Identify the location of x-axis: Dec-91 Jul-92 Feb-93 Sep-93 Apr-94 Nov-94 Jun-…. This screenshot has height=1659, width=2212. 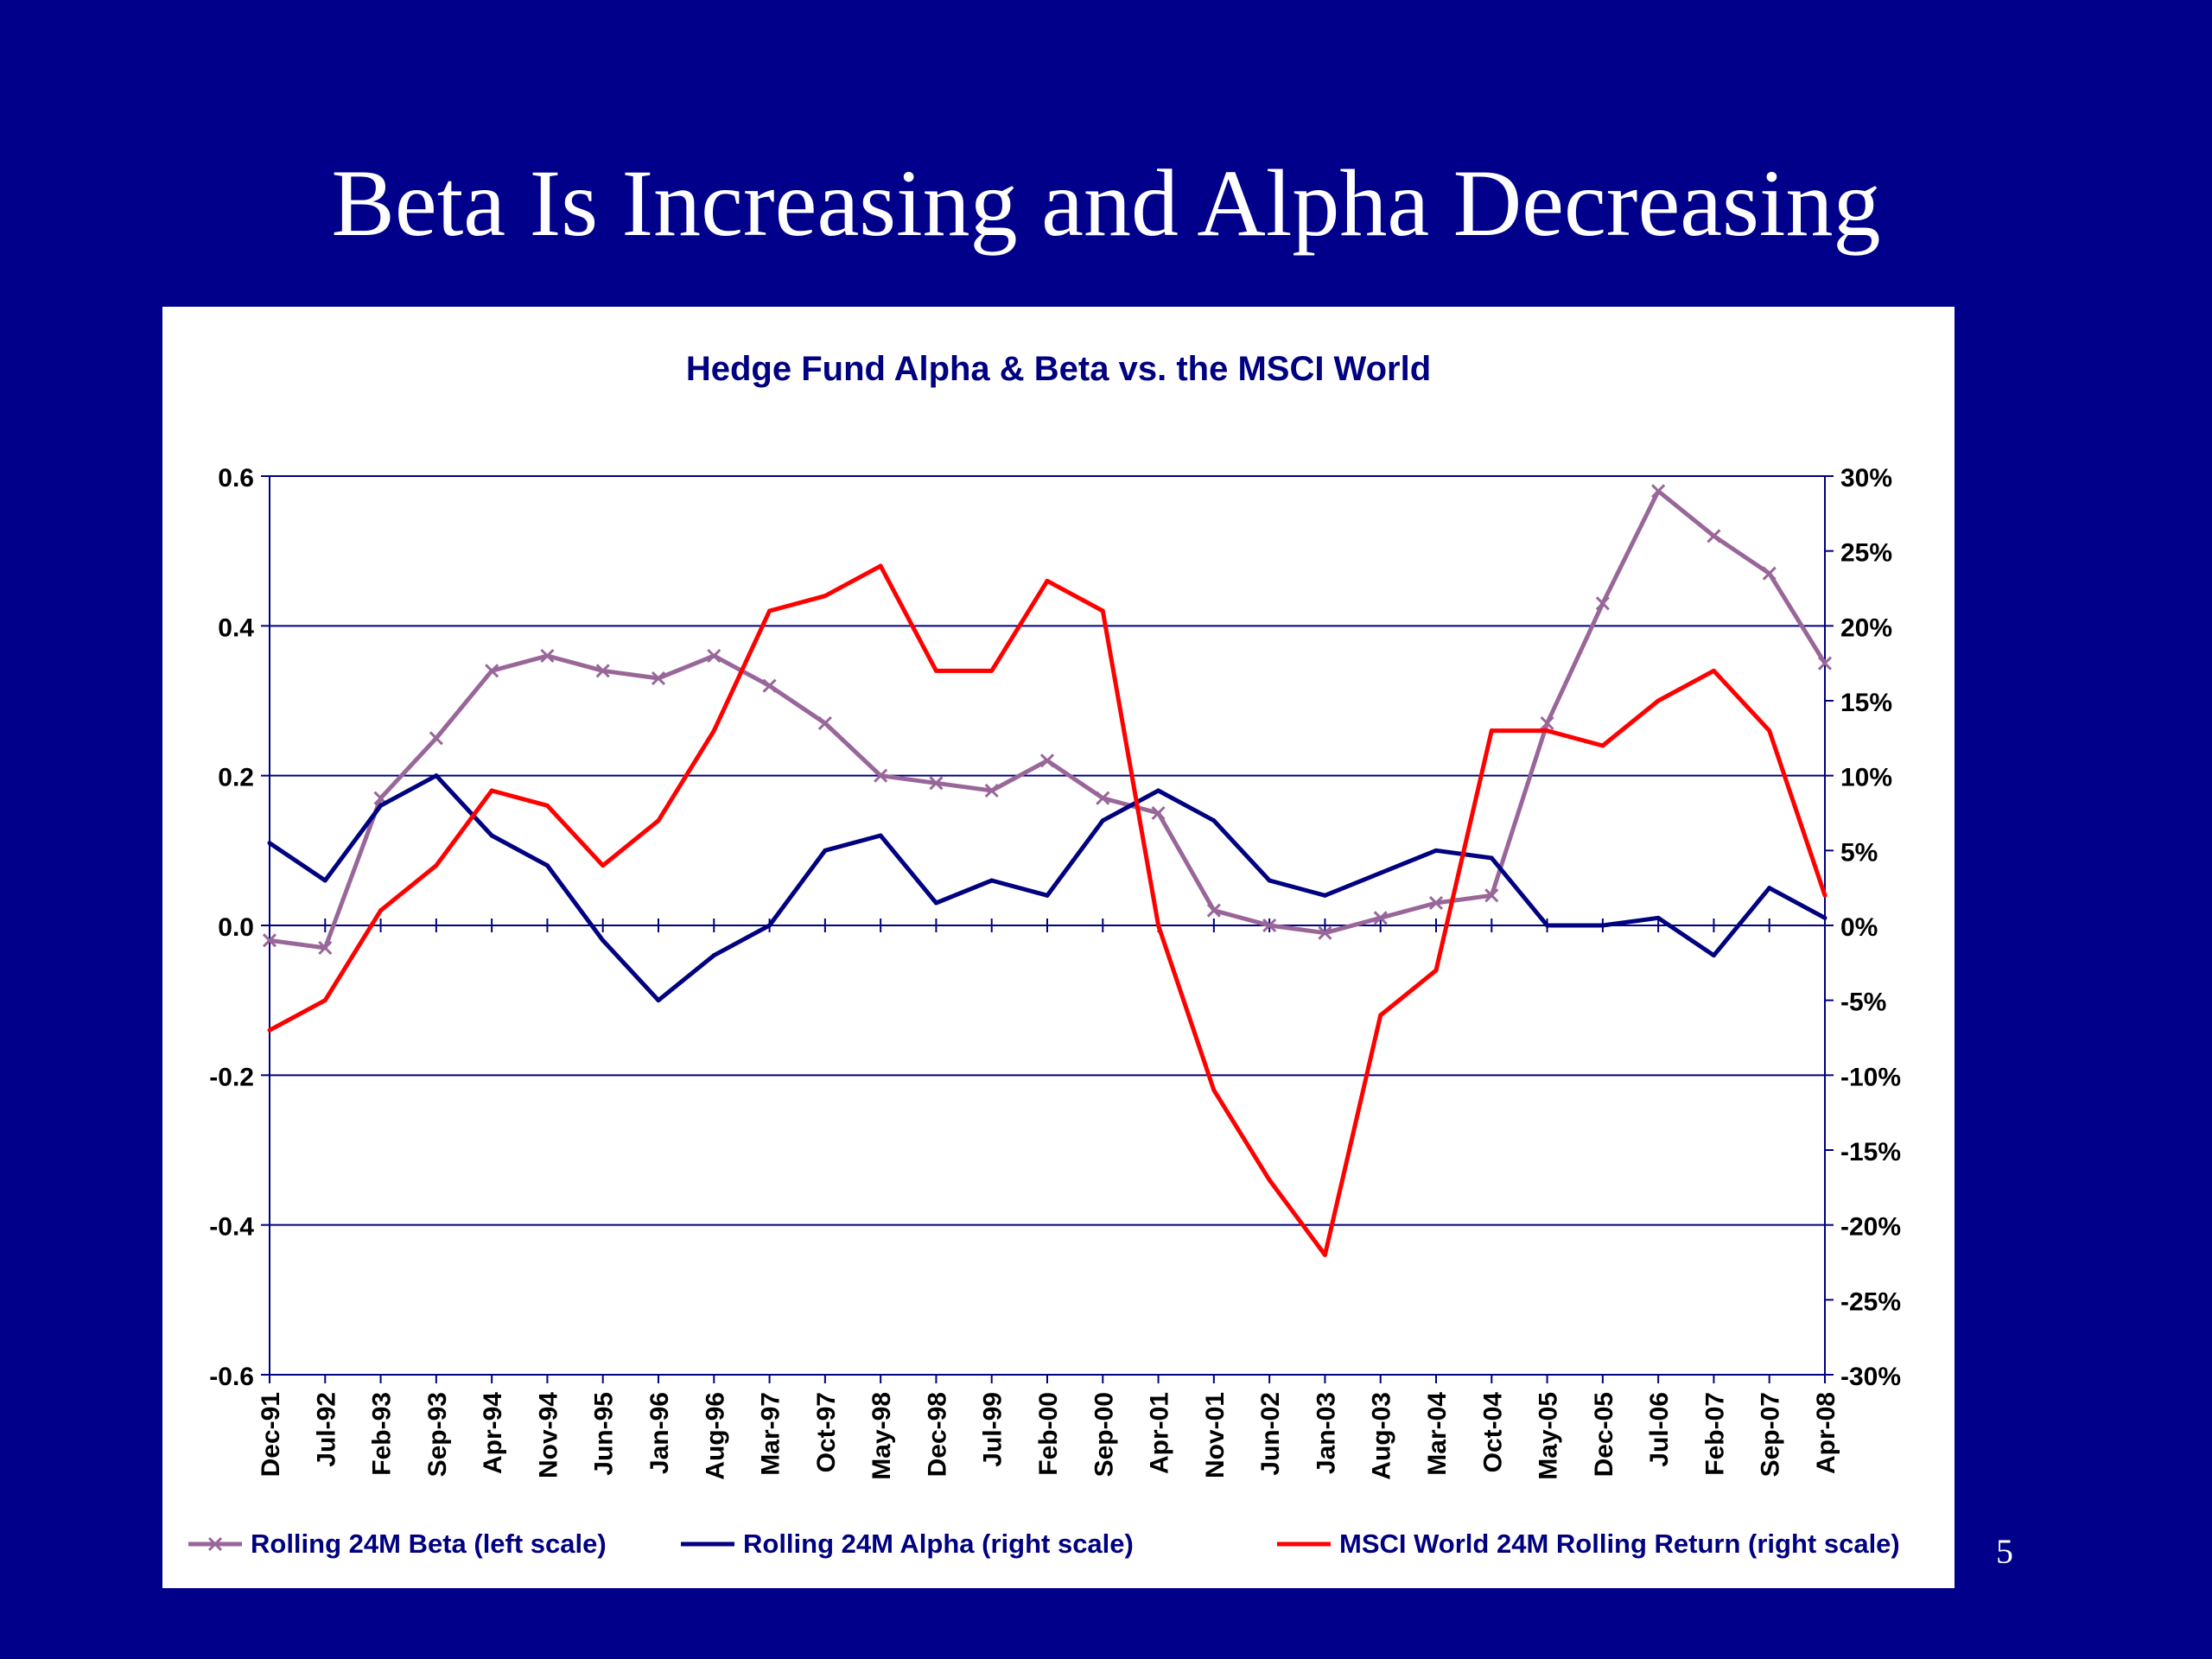
(1048, 1427).